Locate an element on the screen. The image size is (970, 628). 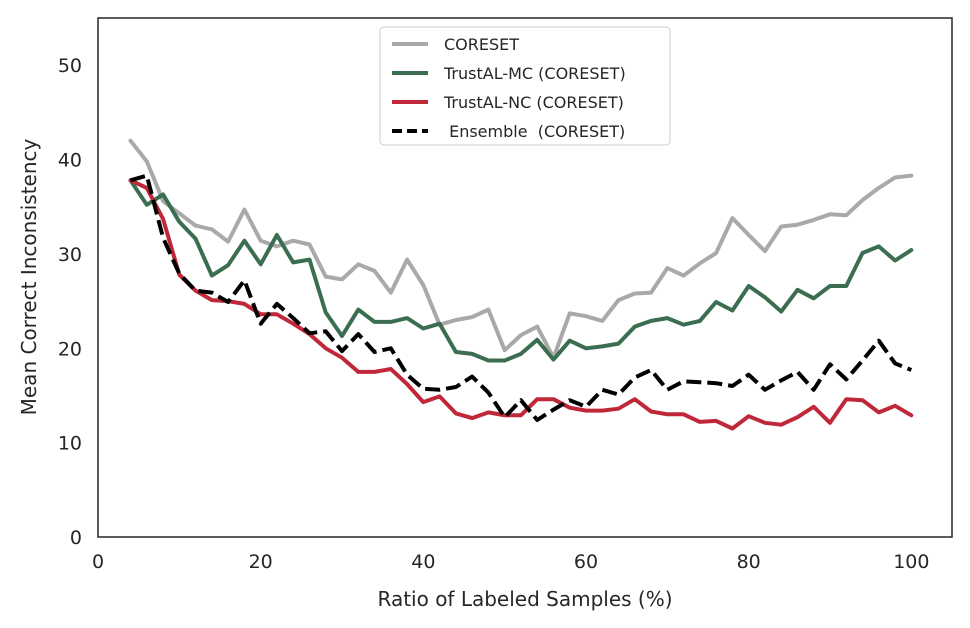
y-axis-label: Mean Correct Inconsistency is located at coordinates (29, 276).